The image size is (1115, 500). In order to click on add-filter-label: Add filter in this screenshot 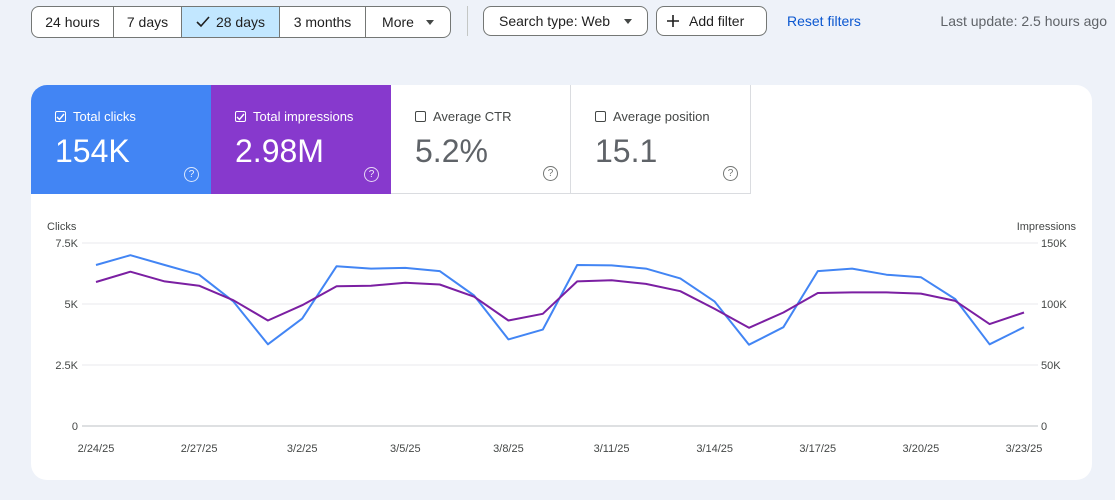, I will do `click(717, 21)`.